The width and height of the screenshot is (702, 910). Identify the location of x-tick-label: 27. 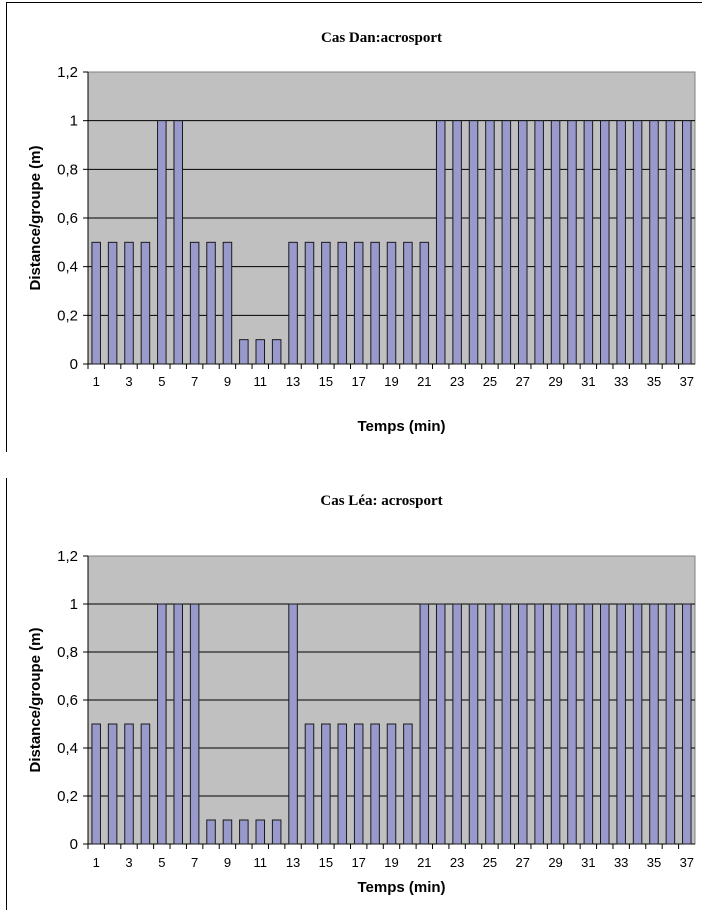
(523, 862).